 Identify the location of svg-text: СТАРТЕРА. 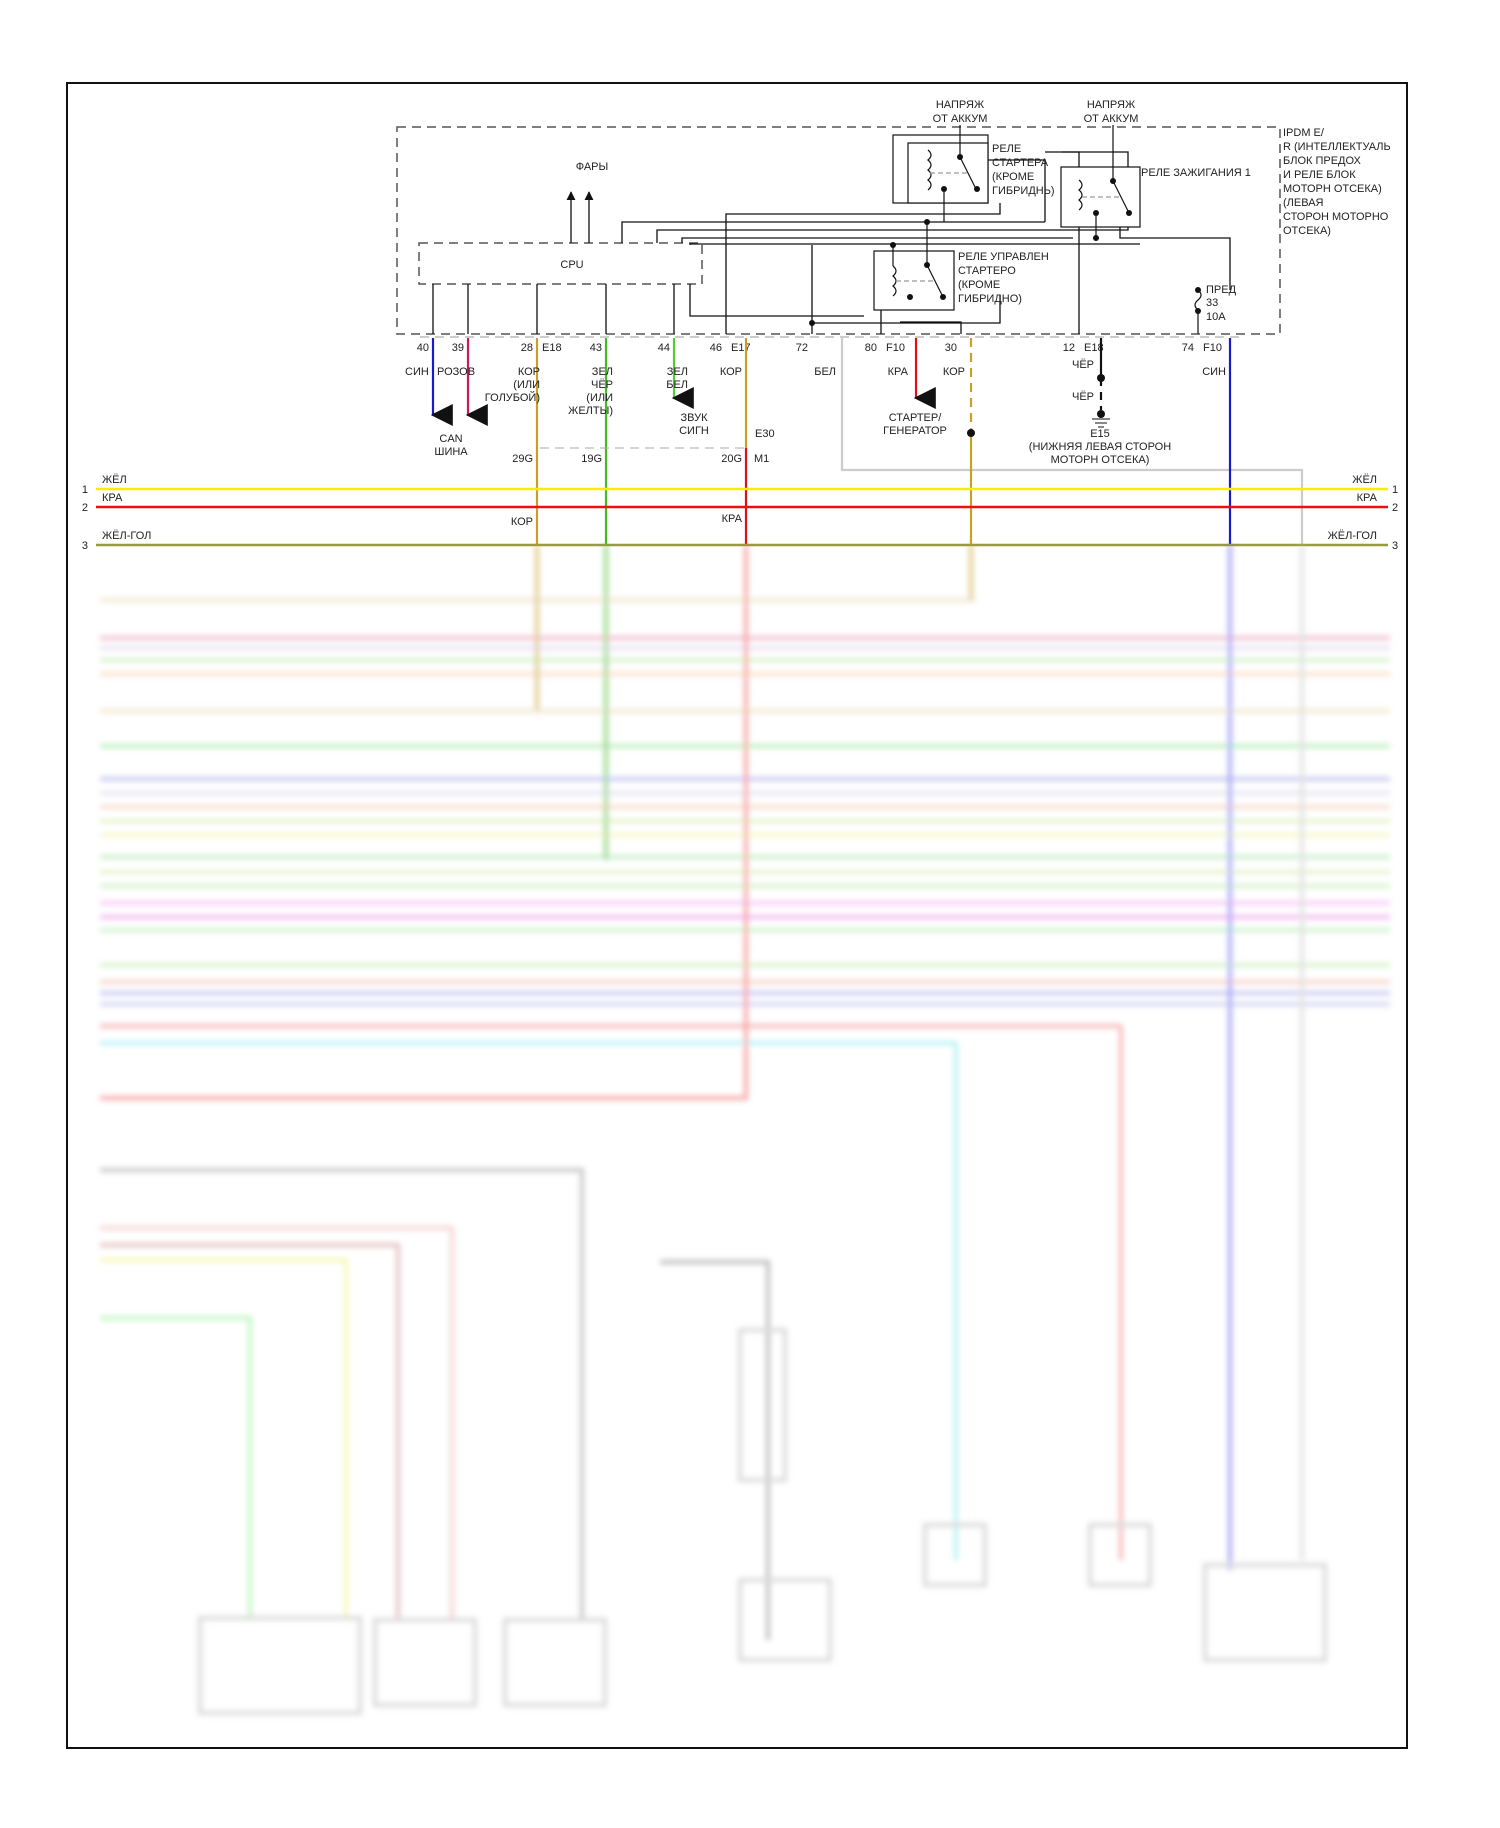
(1020, 163).